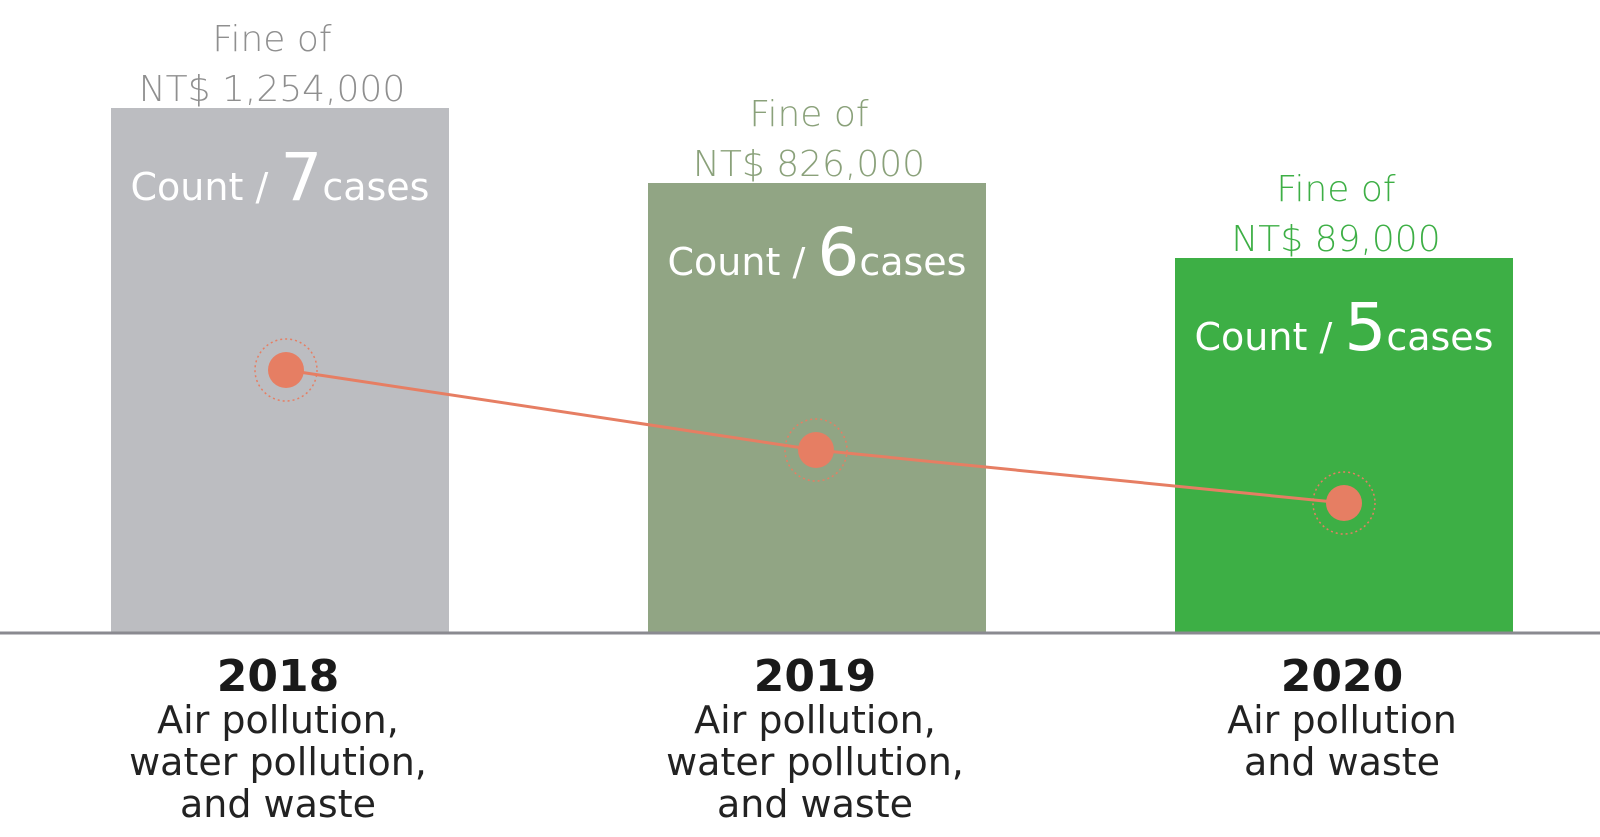  Describe the element at coordinates (815, 762) in the screenshot. I see `description-2019-line2: water pollution,` at that location.